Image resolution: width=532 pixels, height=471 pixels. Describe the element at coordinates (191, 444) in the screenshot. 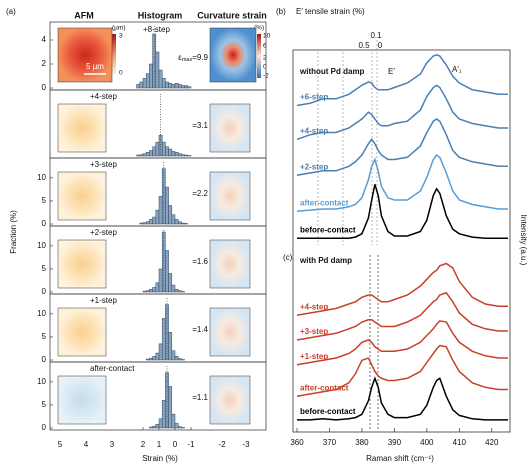

I see `x-tick-label: -1` at that location.